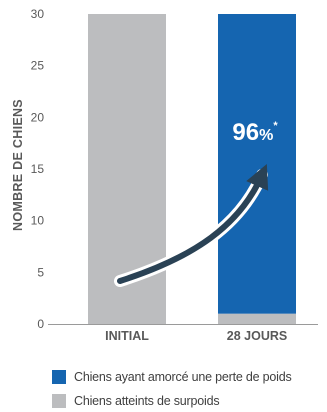  What do you see at coordinates (18, 165) in the screenshot?
I see `y-axis-title: NOMBRE DE CHIENS` at bounding box center [18, 165].